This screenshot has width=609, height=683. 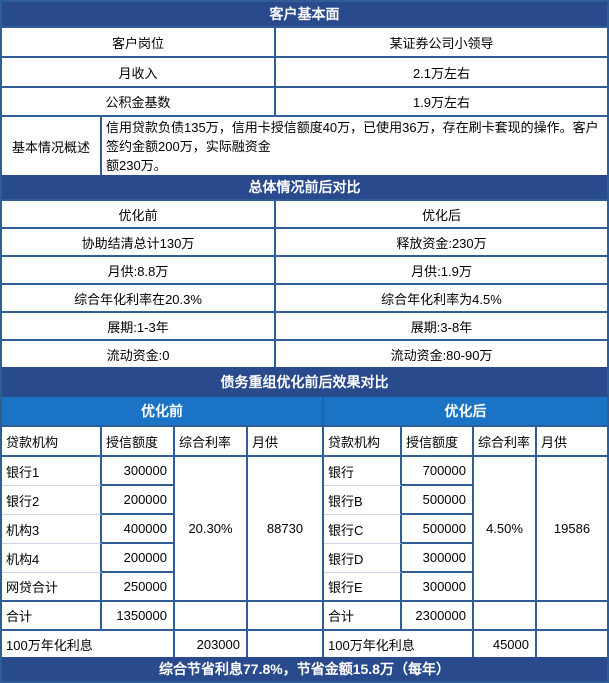 I want to click on before-after-subheader: 优化前 优化后, so click(x=304, y=412).